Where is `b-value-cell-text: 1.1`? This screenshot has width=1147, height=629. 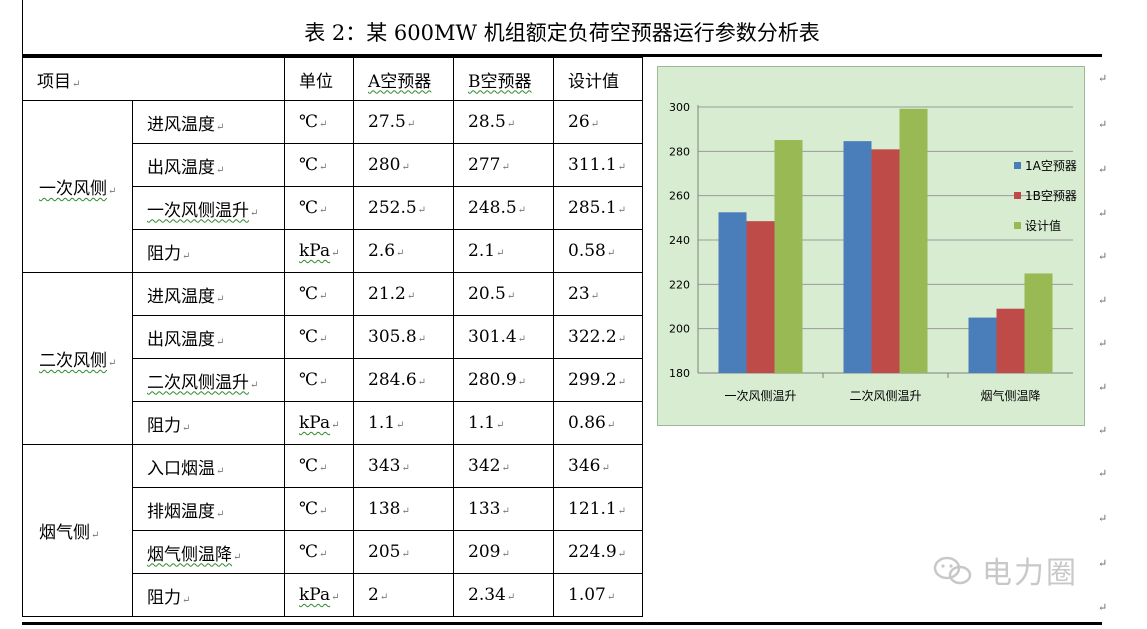
b-value-cell-text: 1.1 is located at coordinates (482, 423).